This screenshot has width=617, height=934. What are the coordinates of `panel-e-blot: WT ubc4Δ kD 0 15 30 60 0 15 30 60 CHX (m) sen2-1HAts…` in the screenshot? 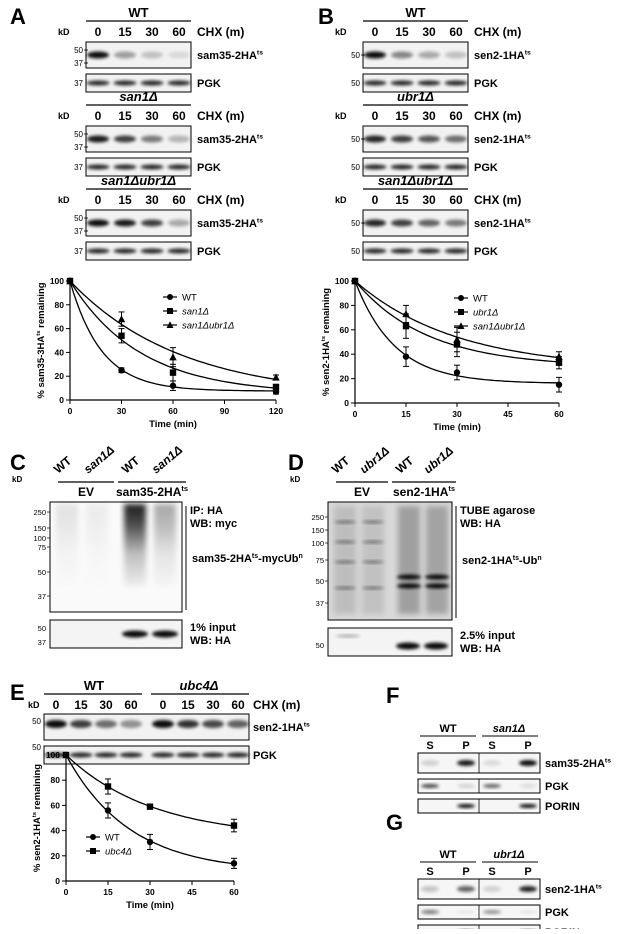 It's located at (169, 721).